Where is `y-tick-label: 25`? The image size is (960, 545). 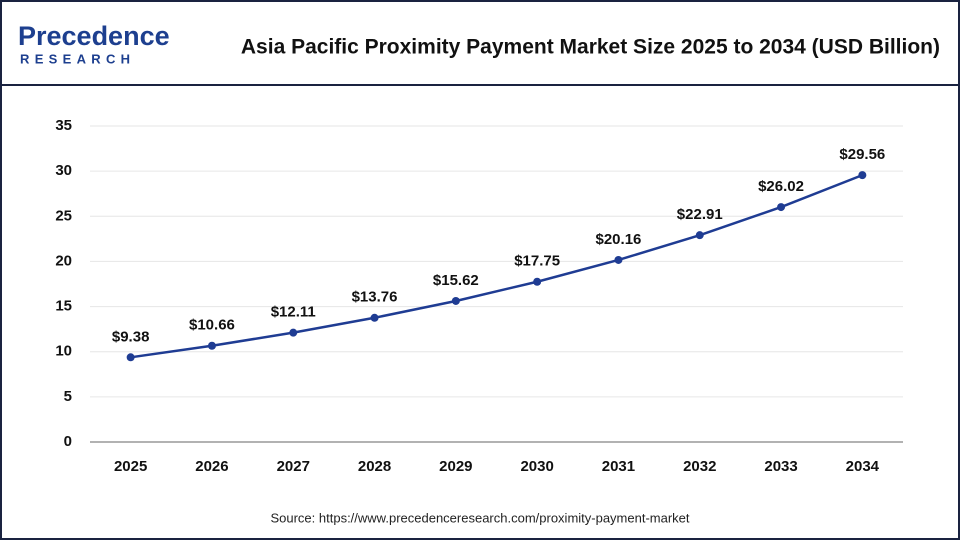
y-tick-label: 25 is located at coordinates (63, 215).